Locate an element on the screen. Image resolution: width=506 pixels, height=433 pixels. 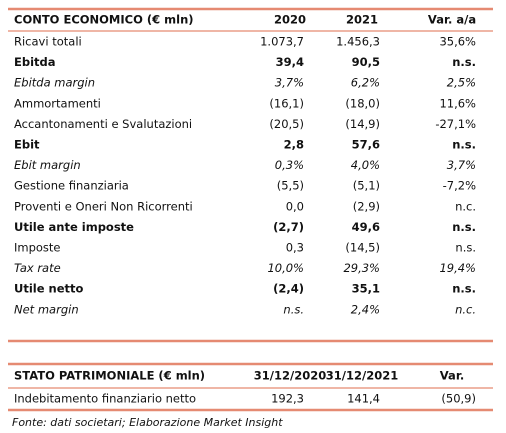
value-cell: (5,5) is located at coordinates (290, 186).